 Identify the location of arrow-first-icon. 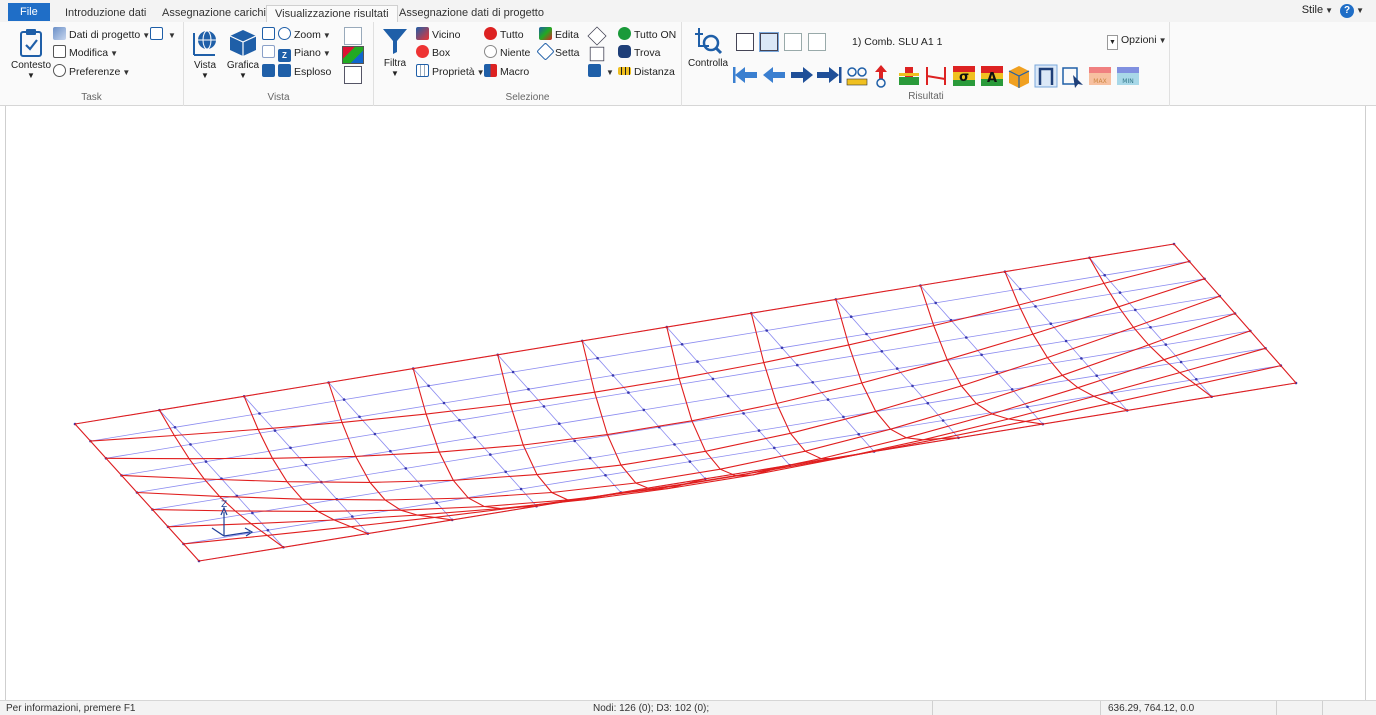
(745, 75).